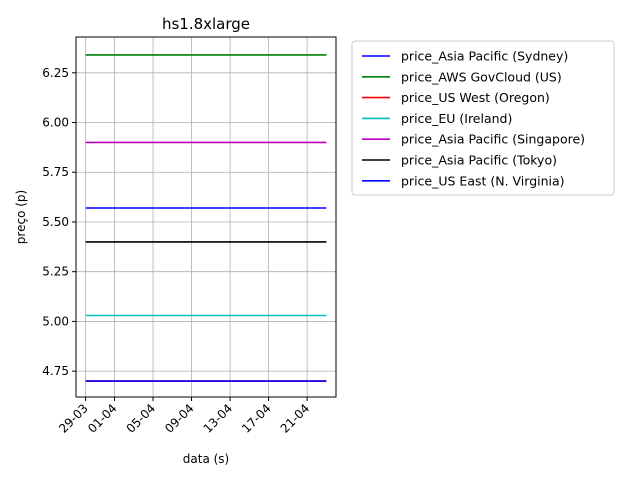  What do you see at coordinates (55, 272) in the screenshot?
I see `y-tick-label: 5.25` at bounding box center [55, 272].